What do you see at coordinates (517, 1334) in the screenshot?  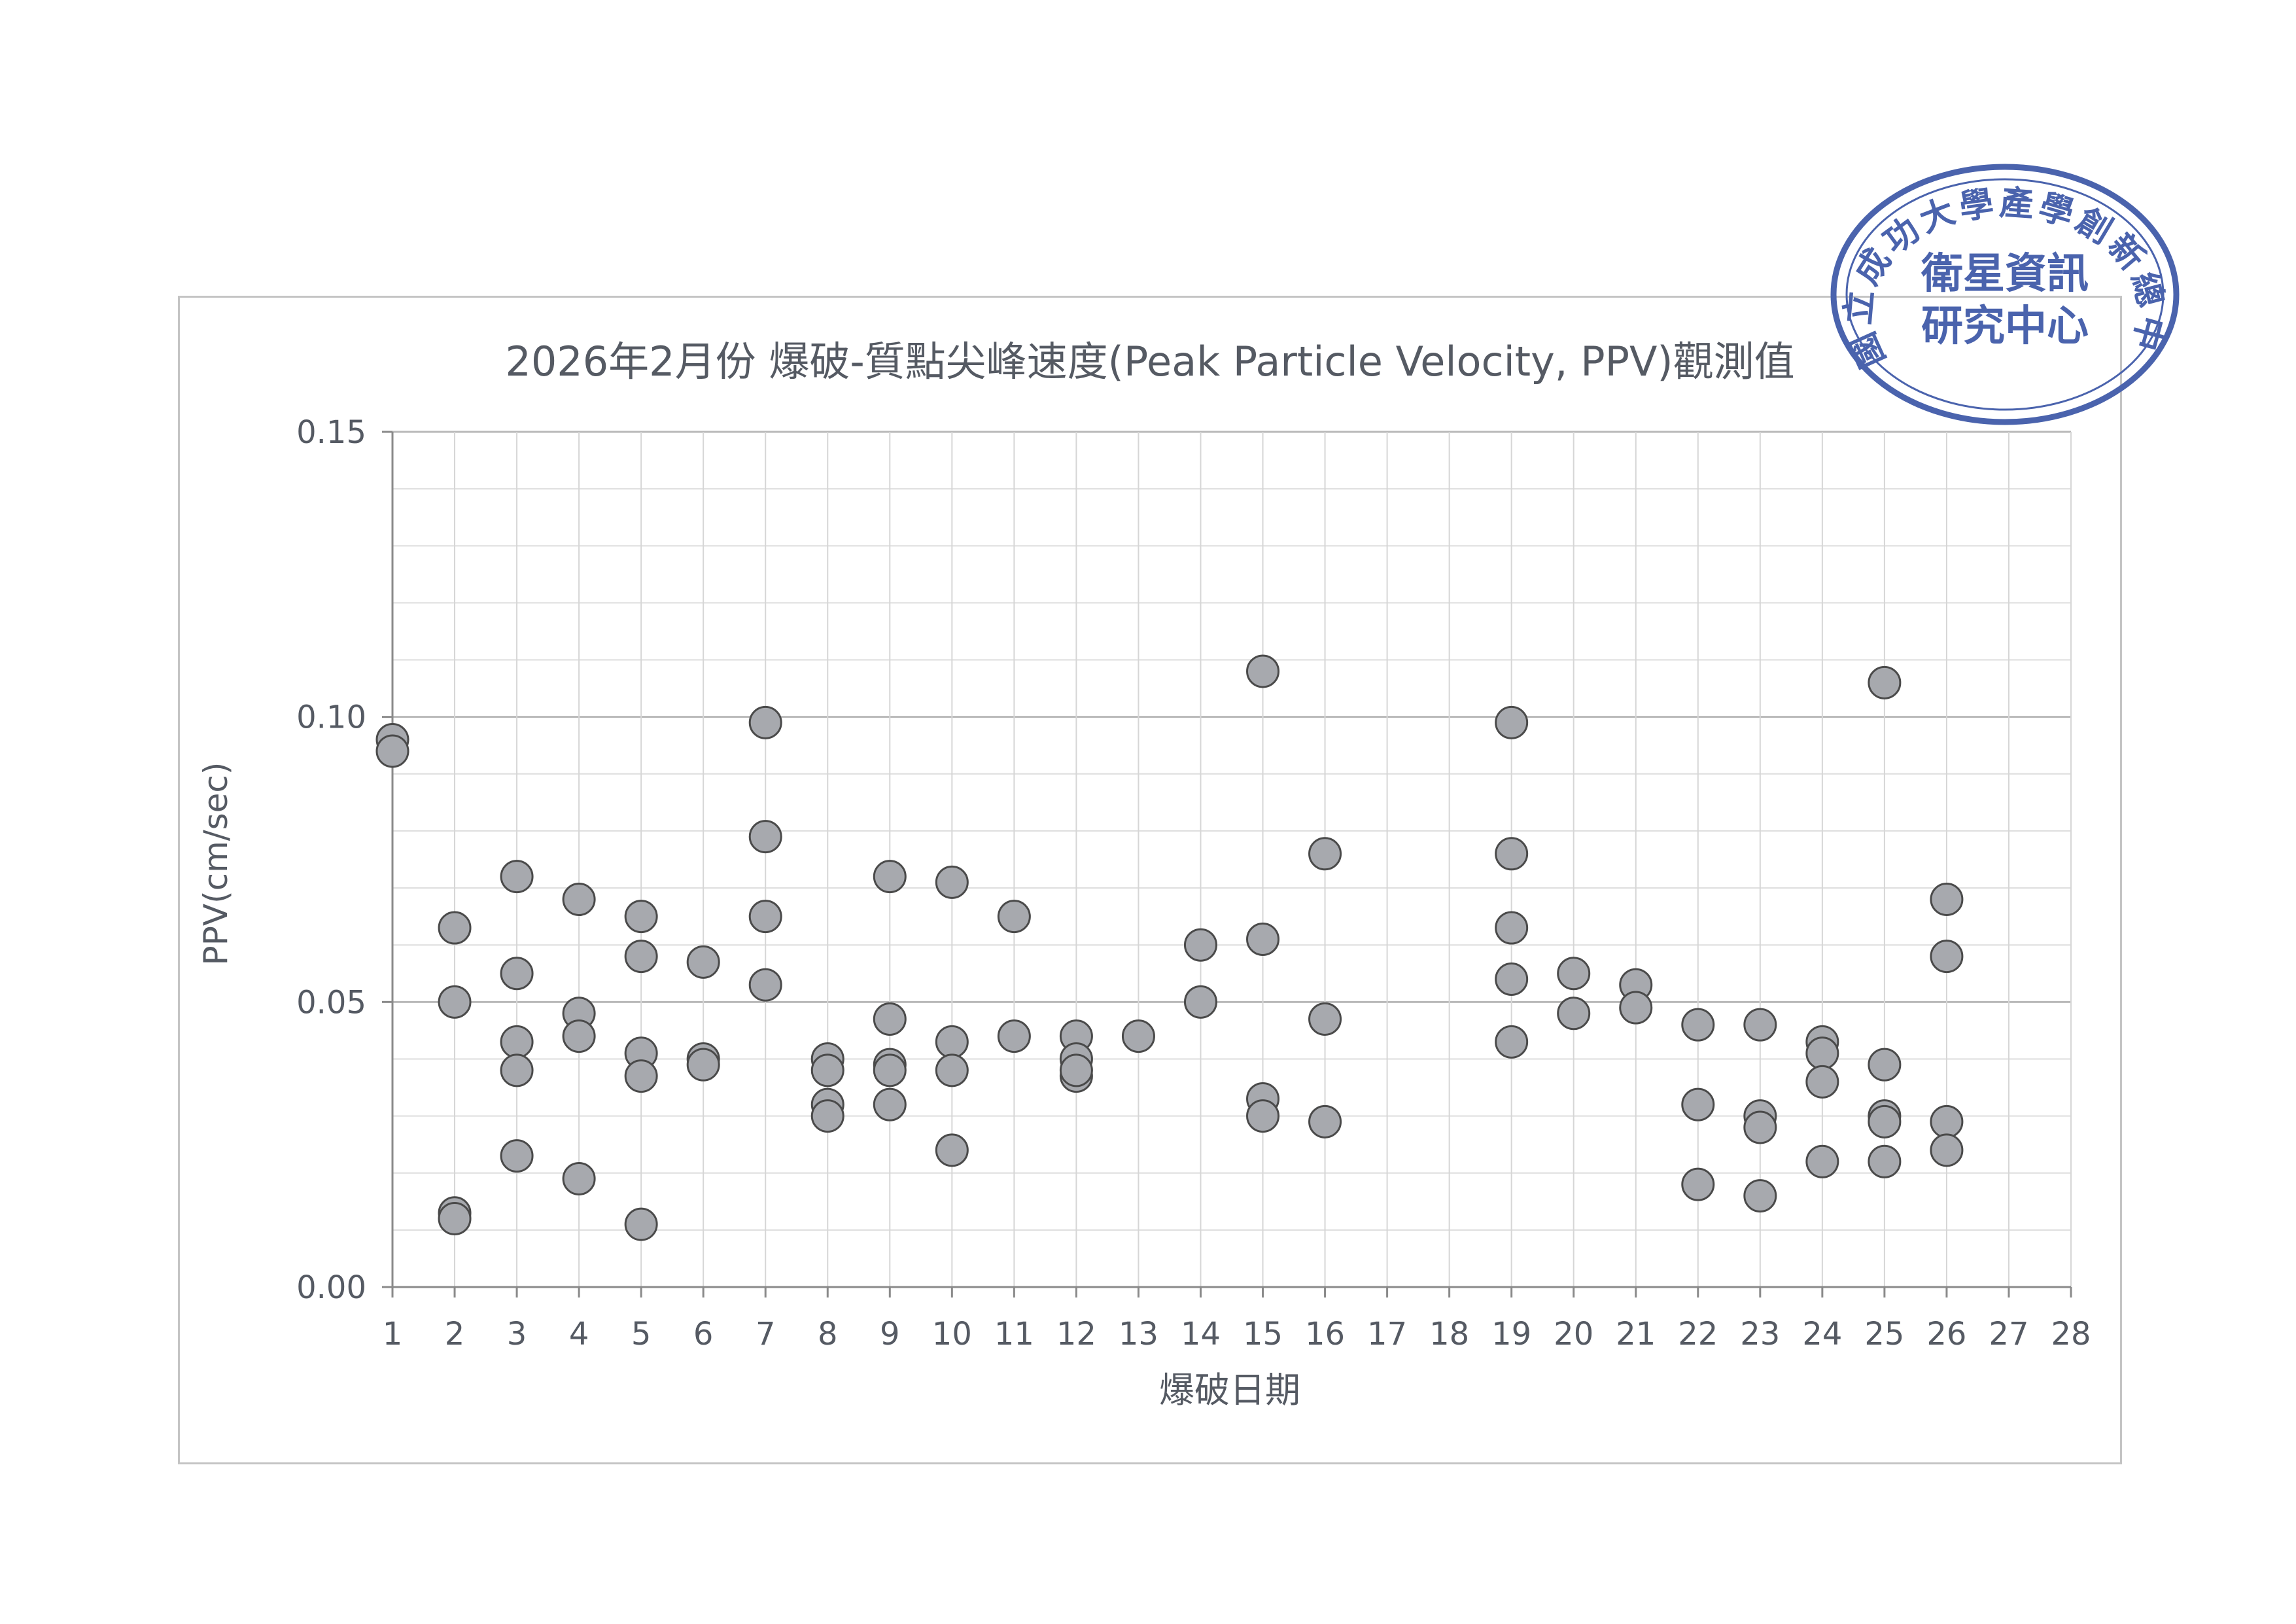 I see `x-tick-label: 3` at bounding box center [517, 1334].